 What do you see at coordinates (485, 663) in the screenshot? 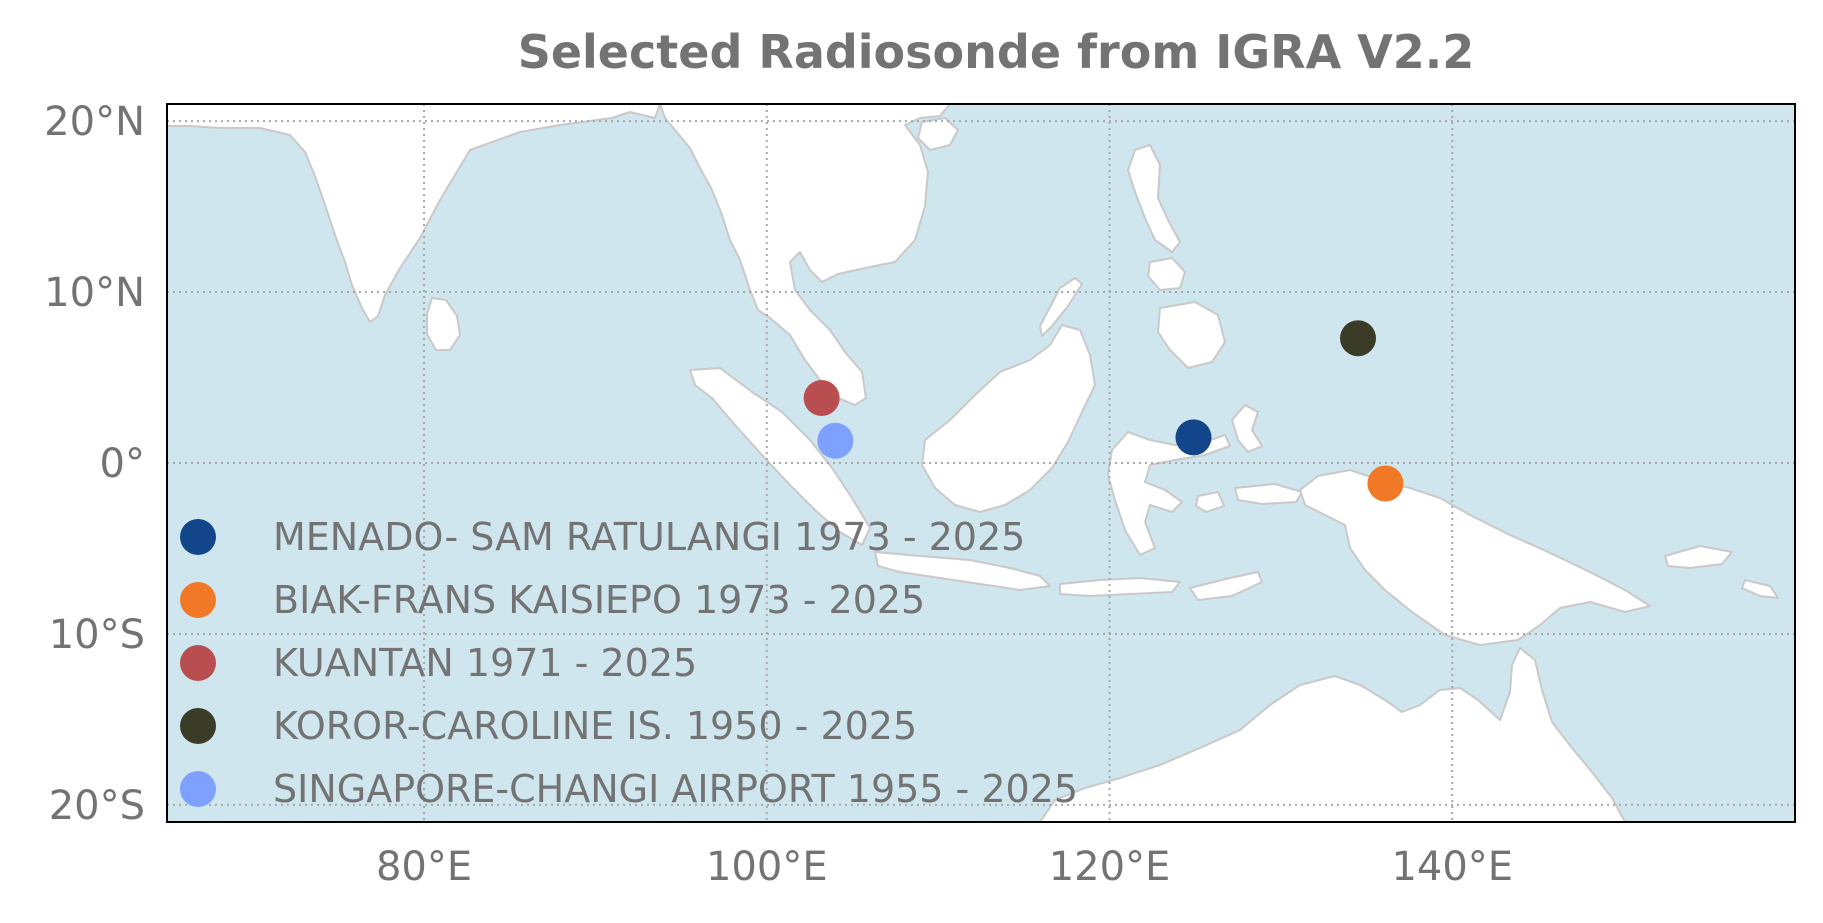
I see `legend-label: KUANTAN 1971 - 2025` at bounding box center [485, 663].